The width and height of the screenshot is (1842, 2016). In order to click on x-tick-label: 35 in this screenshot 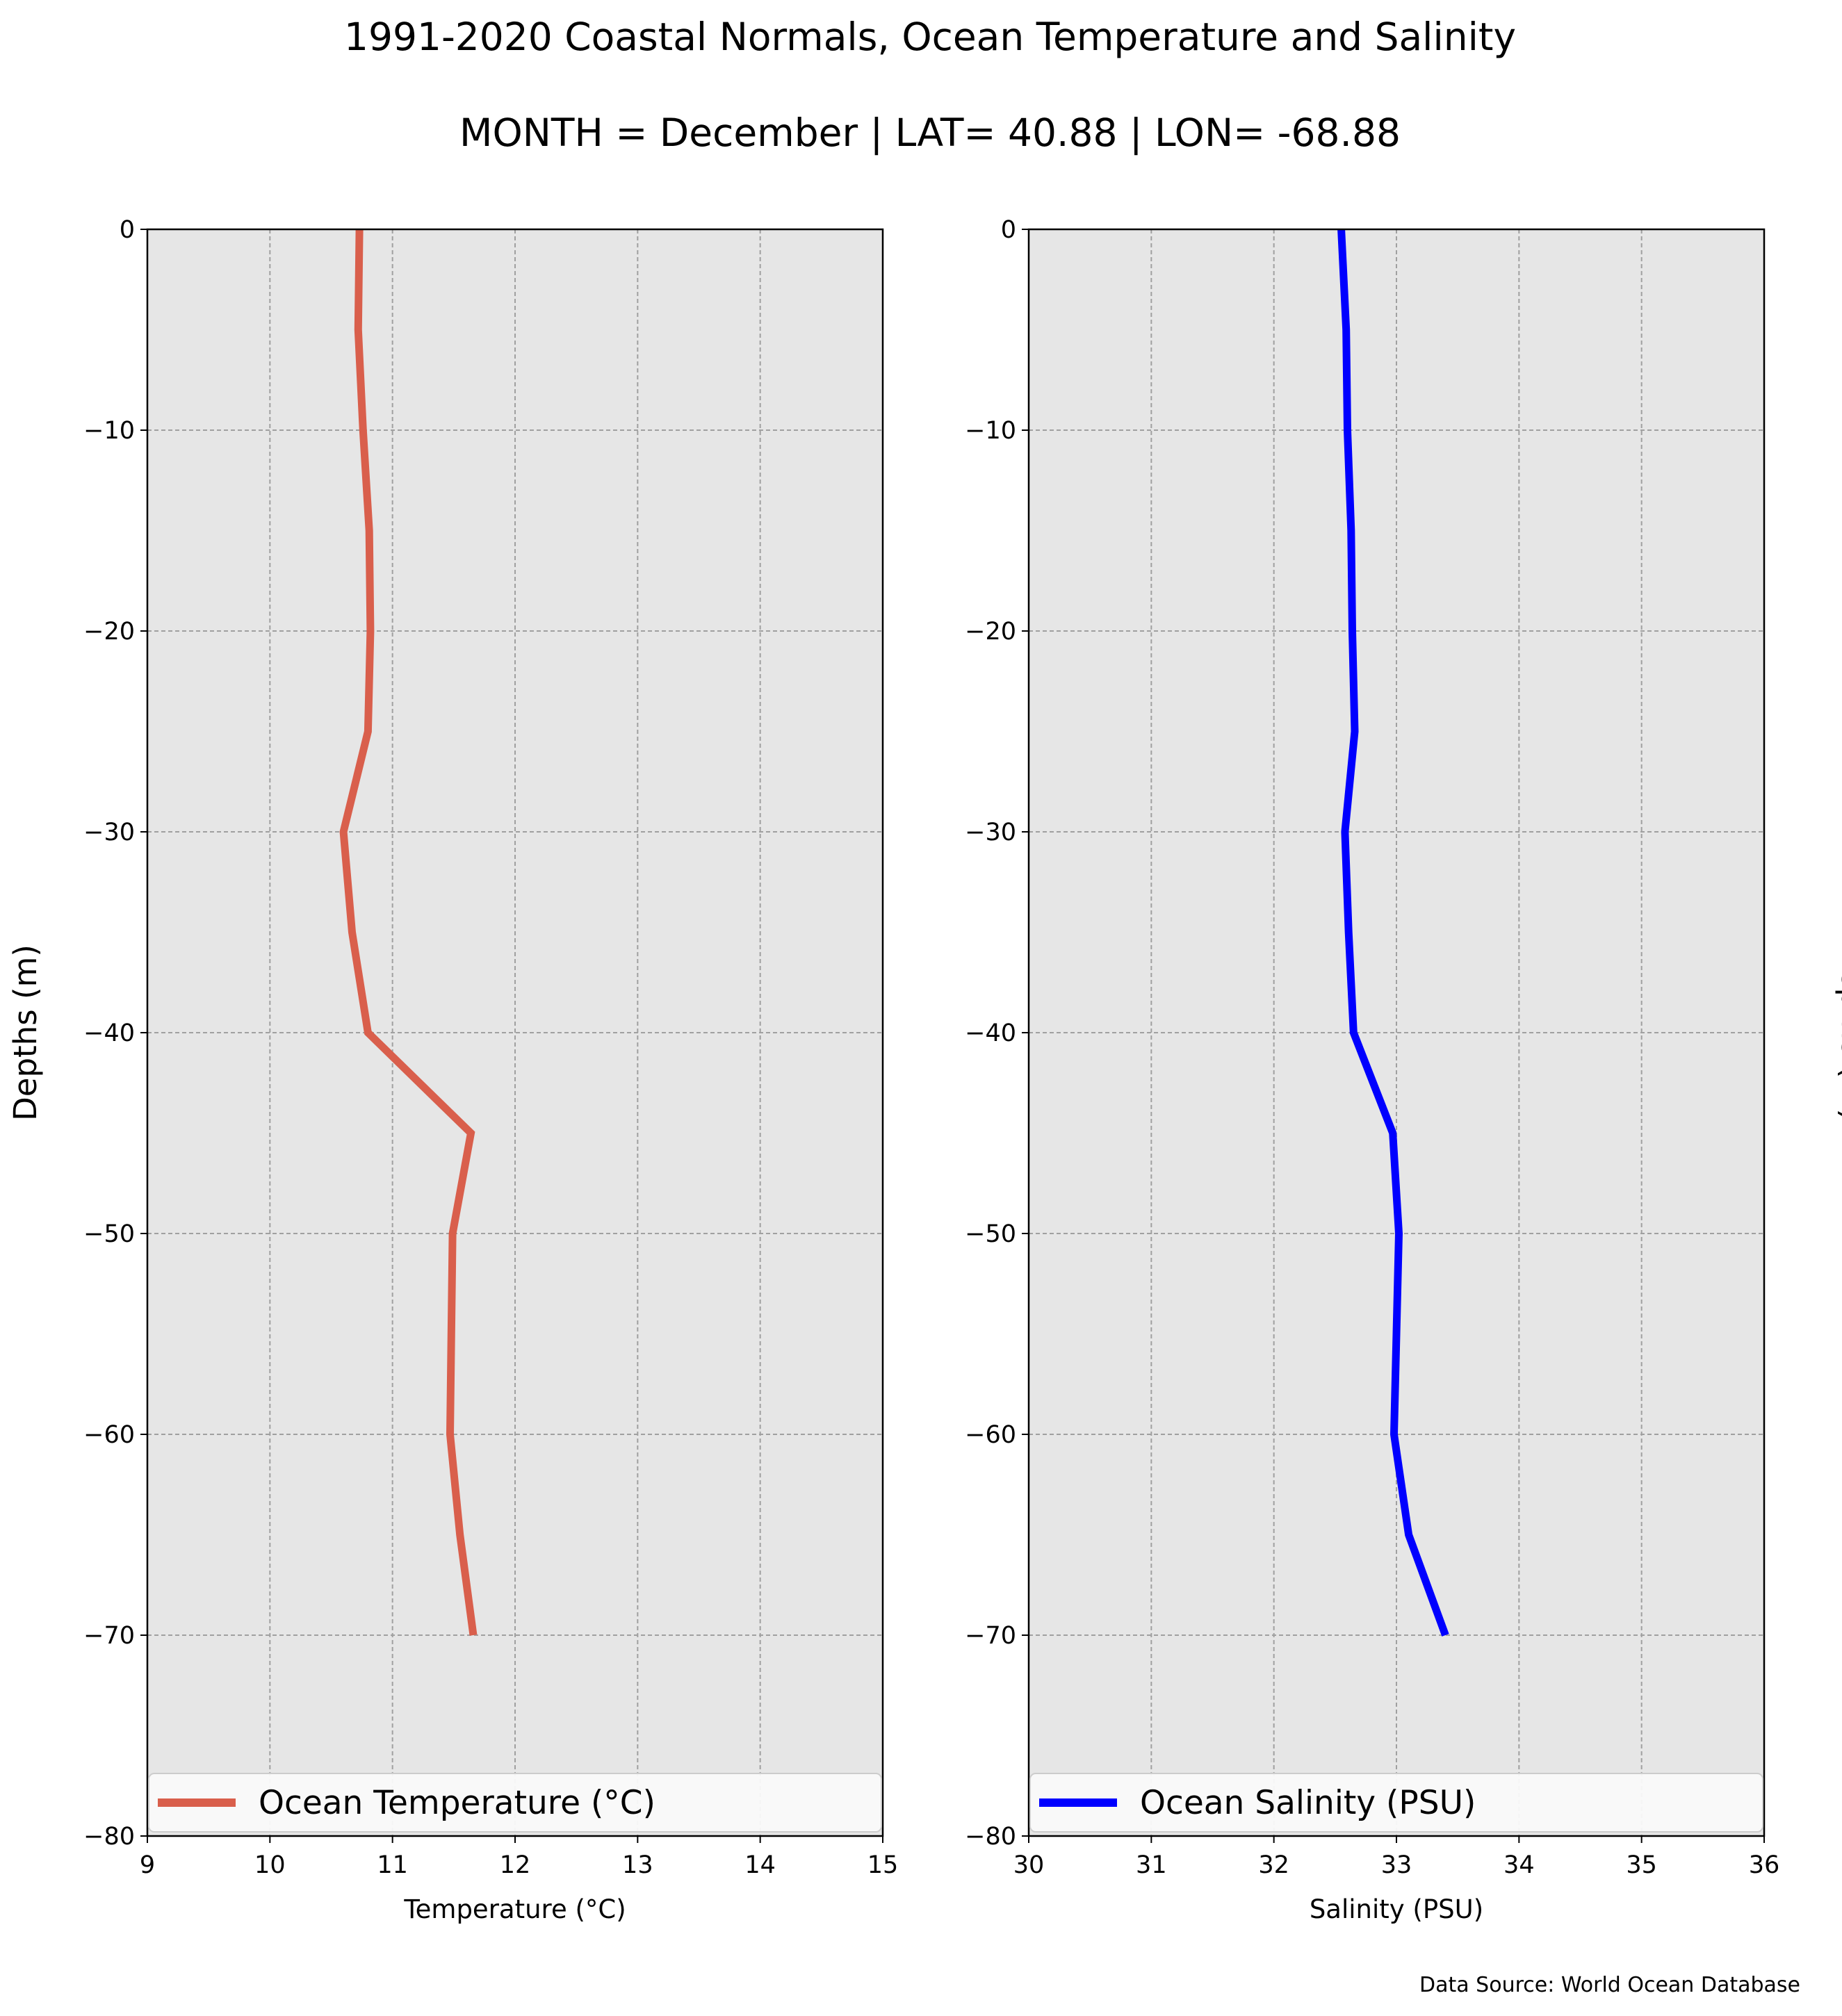, I will do `click(1641, 1865)`.